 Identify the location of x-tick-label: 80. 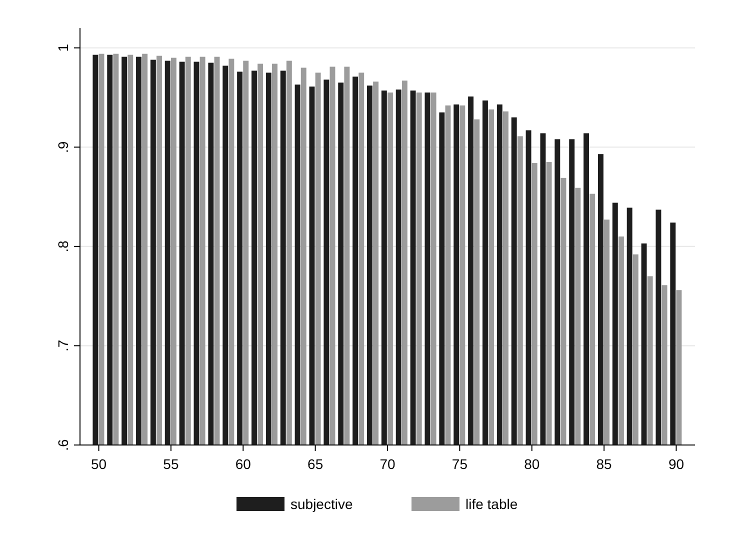
(532, 464).